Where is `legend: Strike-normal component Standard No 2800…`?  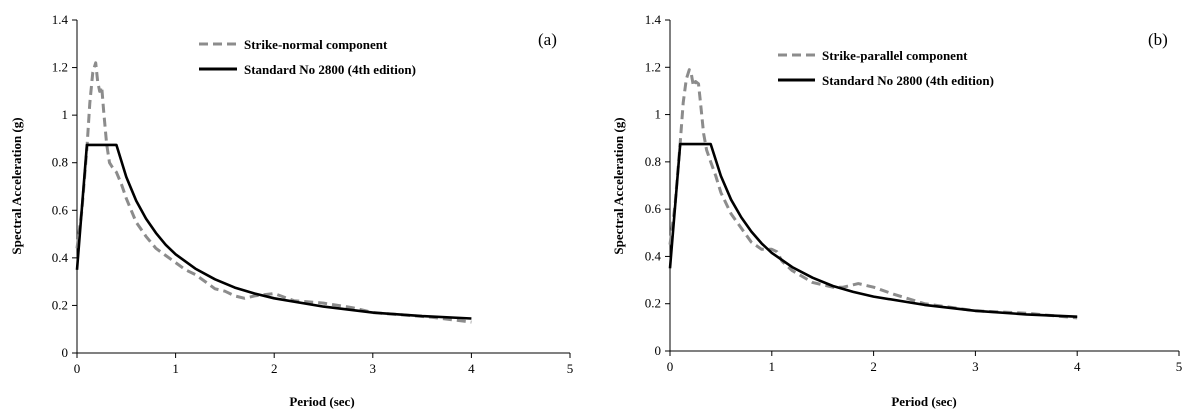 legend: Strike-normal component Standard No 2800… is located at coordinates (307, 57).